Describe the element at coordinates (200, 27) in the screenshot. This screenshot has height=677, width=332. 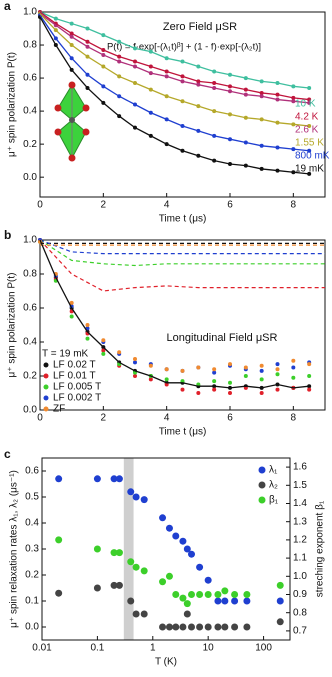
I see `chart-title: Zero Field μSR` at that location.